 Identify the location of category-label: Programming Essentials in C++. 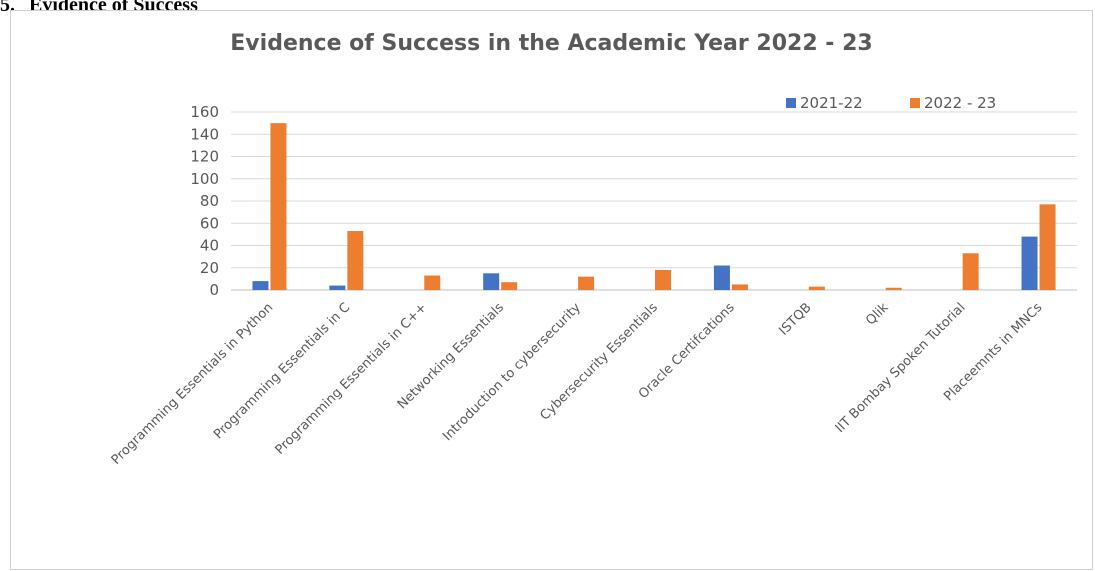
(352, 379).